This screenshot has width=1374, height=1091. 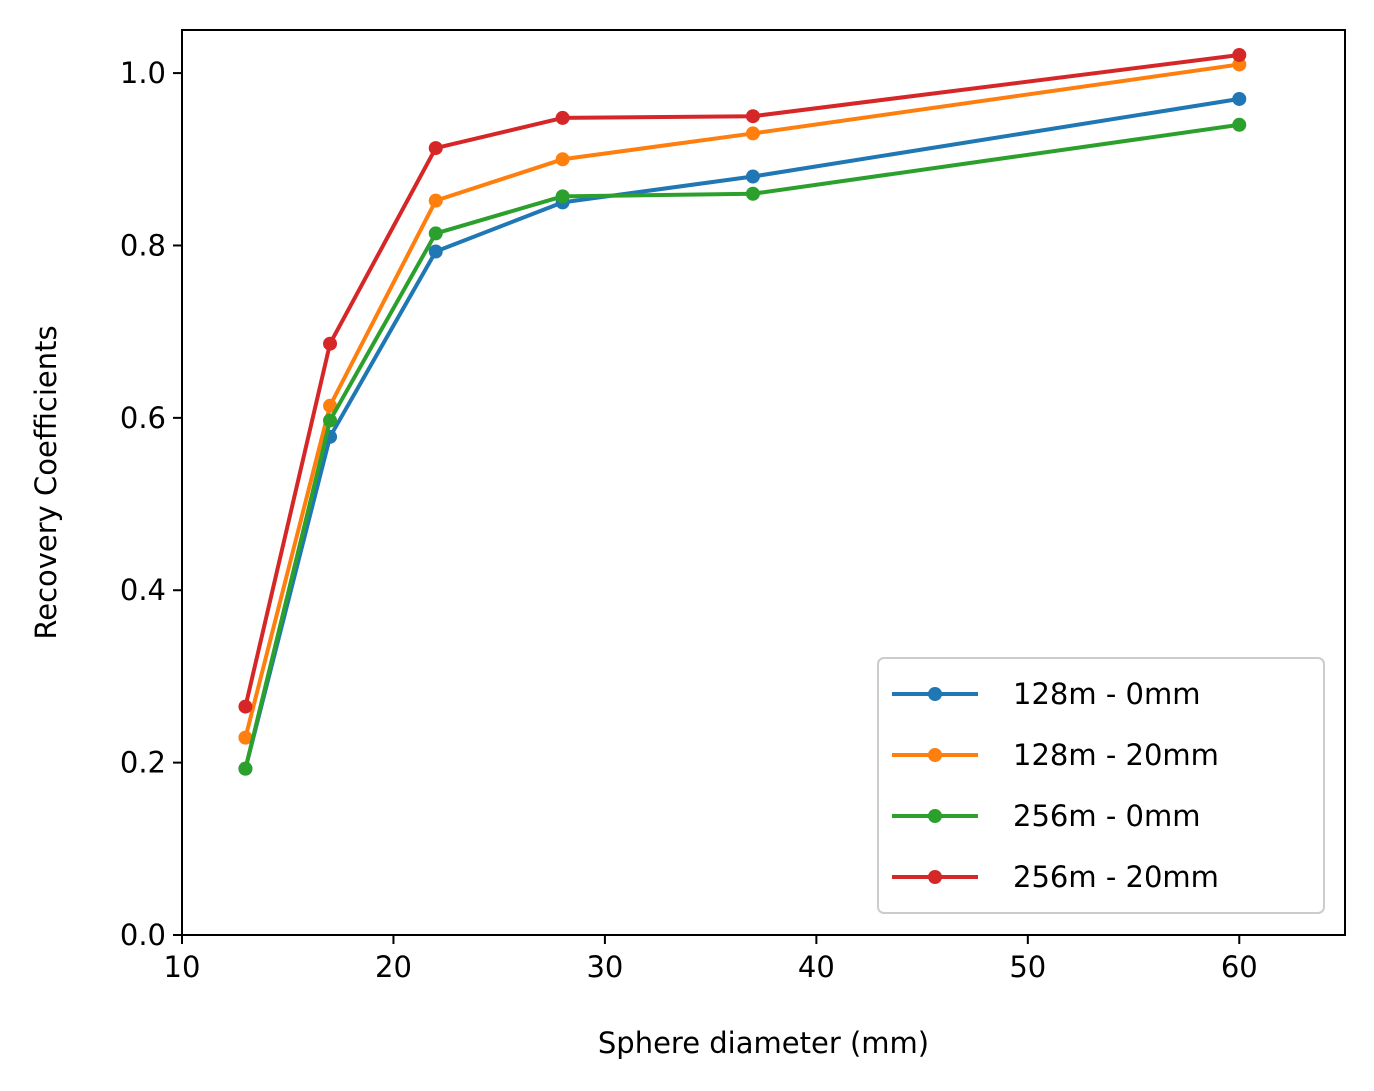 I want to click on legend-label: 256m - 0mm, so click(x=1106, y=816).